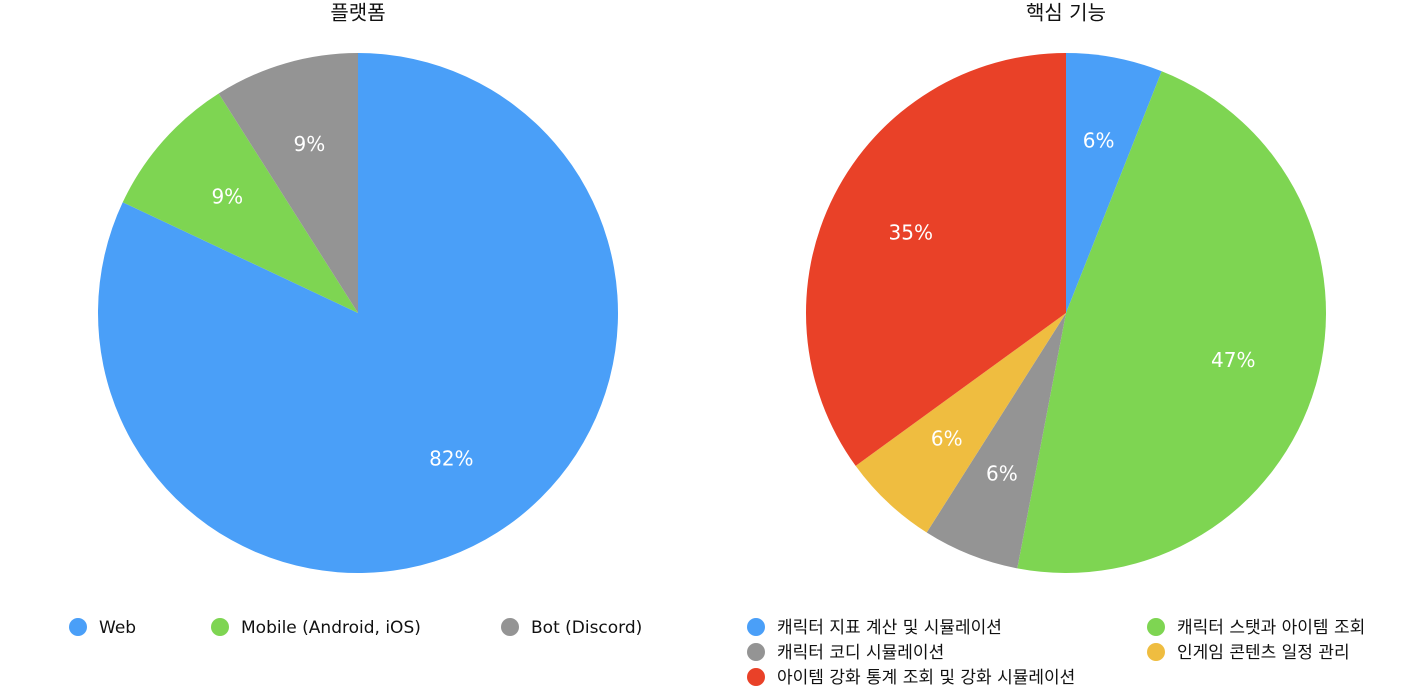 This screenshot has height=694, width=1426. Describe the element at coordinates (1233, 360) in the screenshot. I see `data-label: 47%` at that location.